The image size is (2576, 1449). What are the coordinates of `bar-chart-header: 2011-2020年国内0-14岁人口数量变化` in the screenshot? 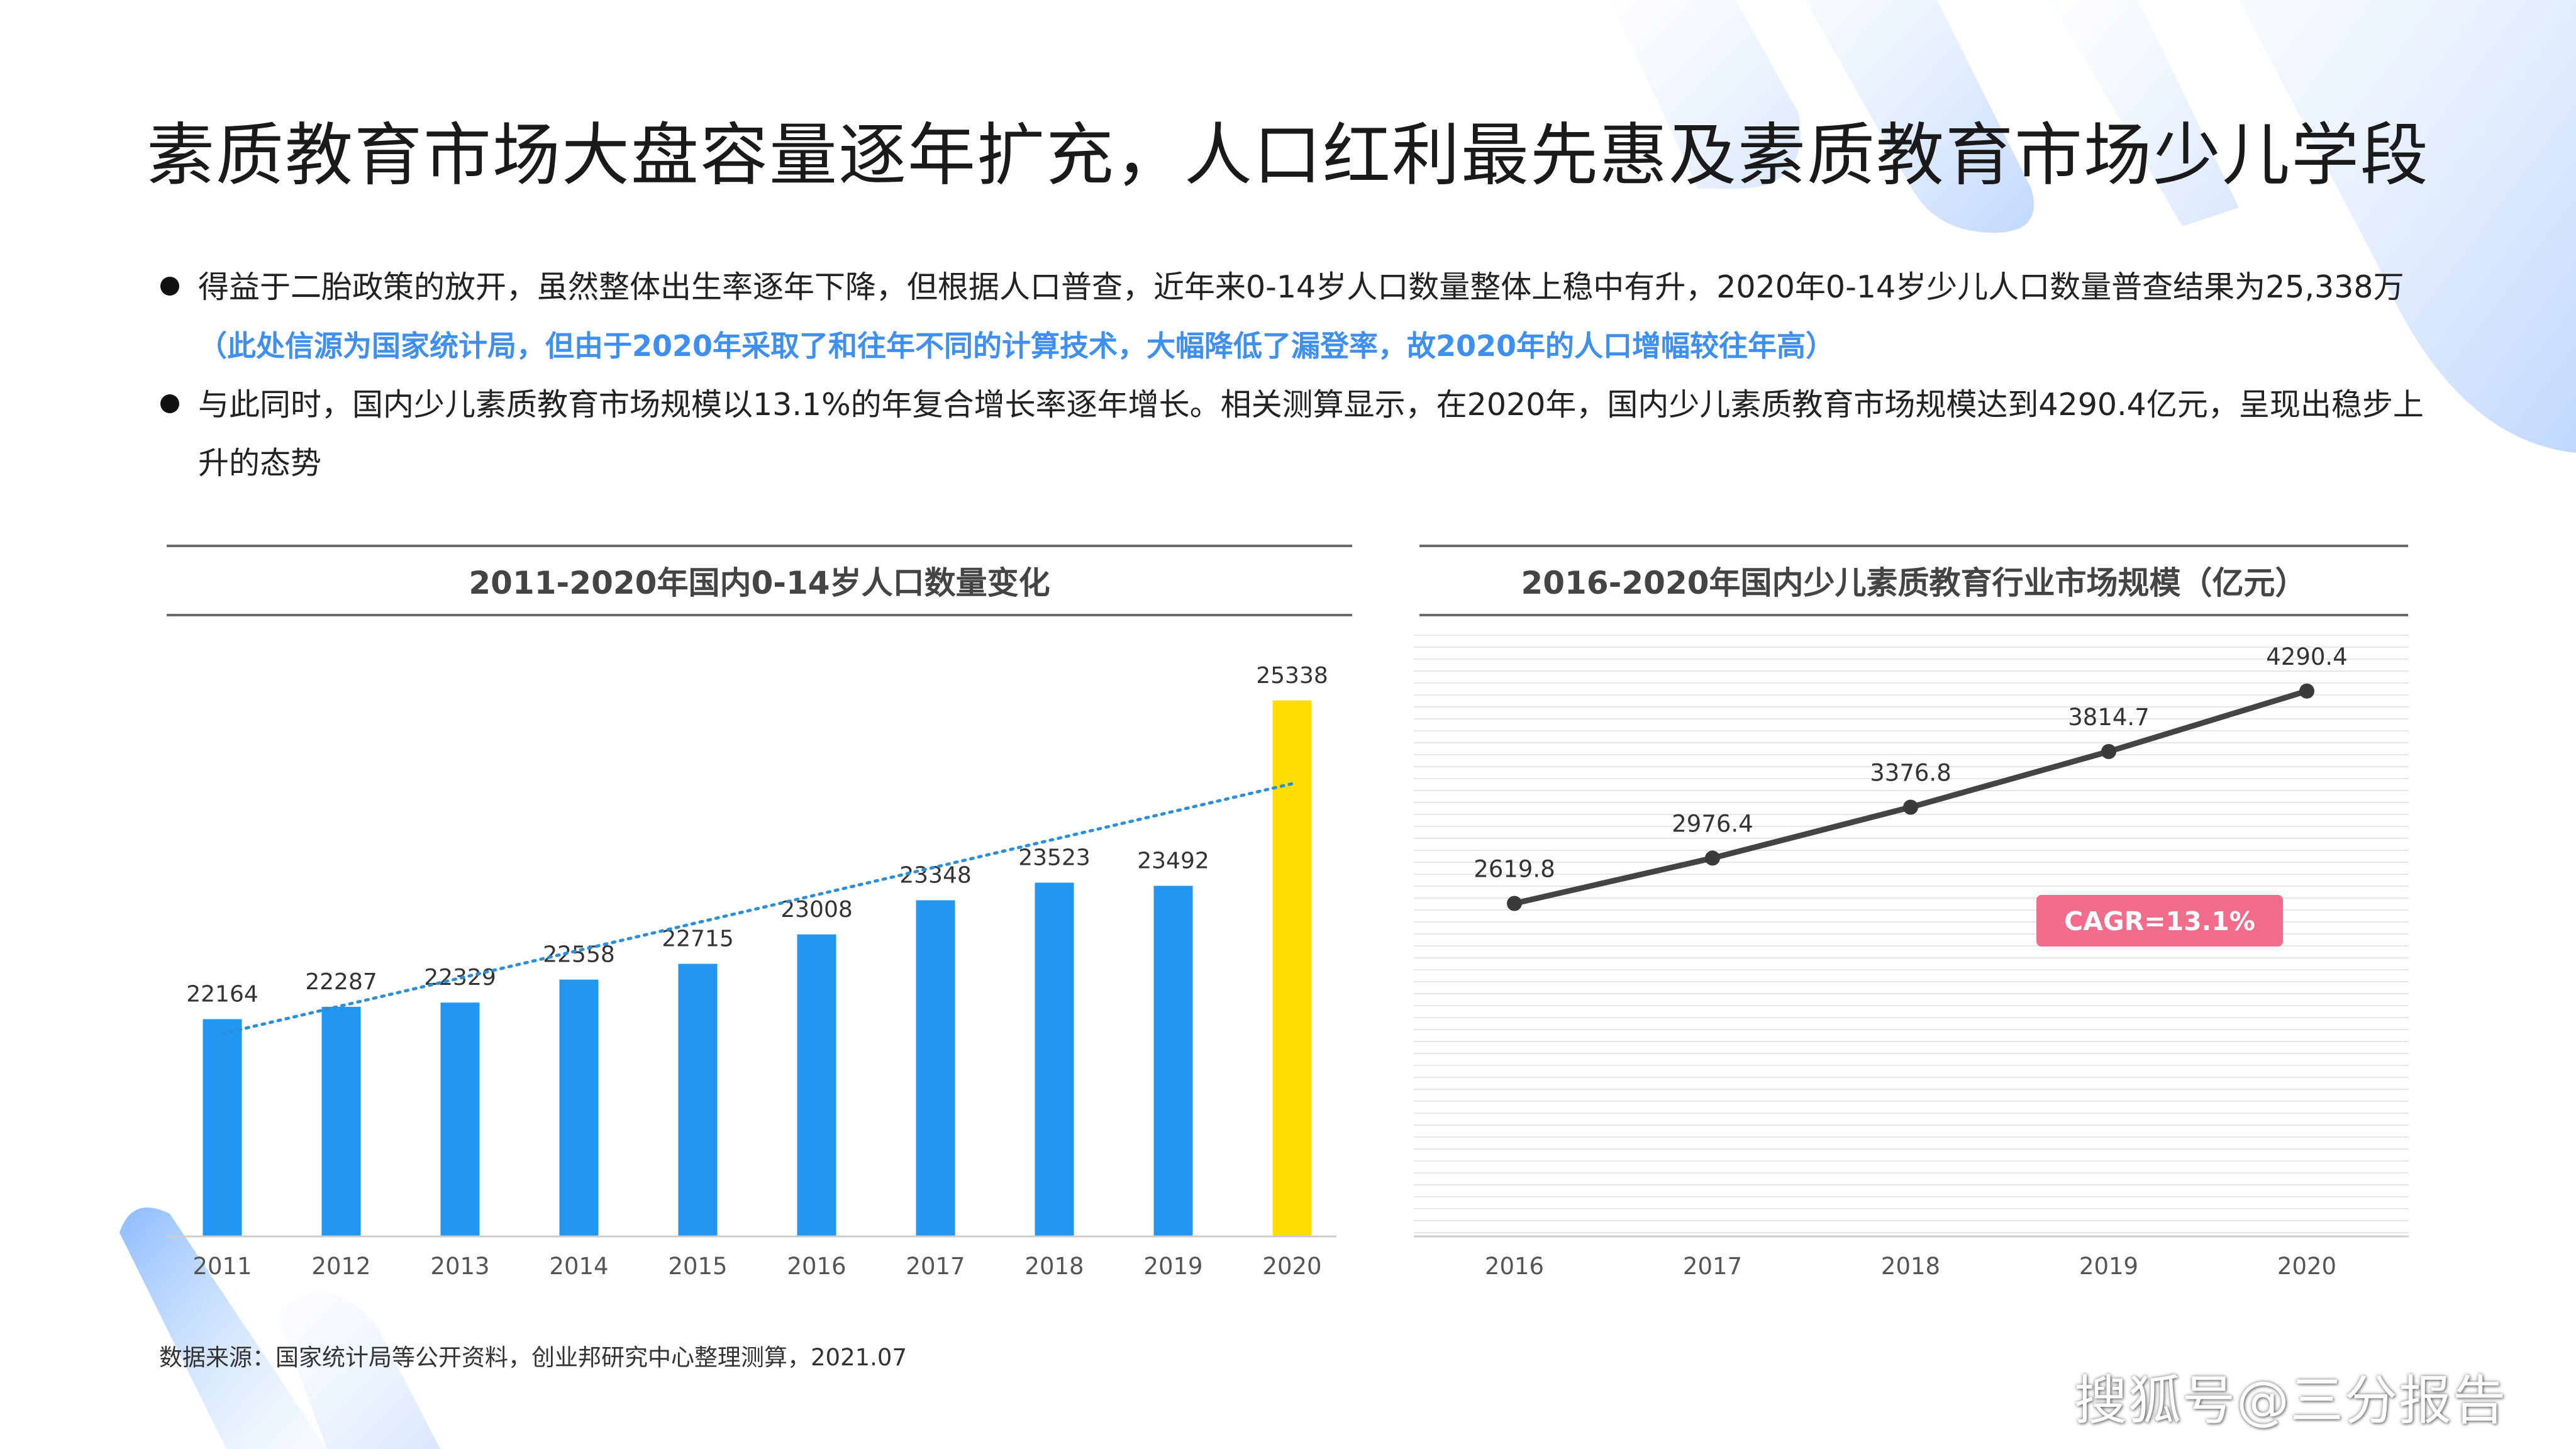 It's located at (759, 580).